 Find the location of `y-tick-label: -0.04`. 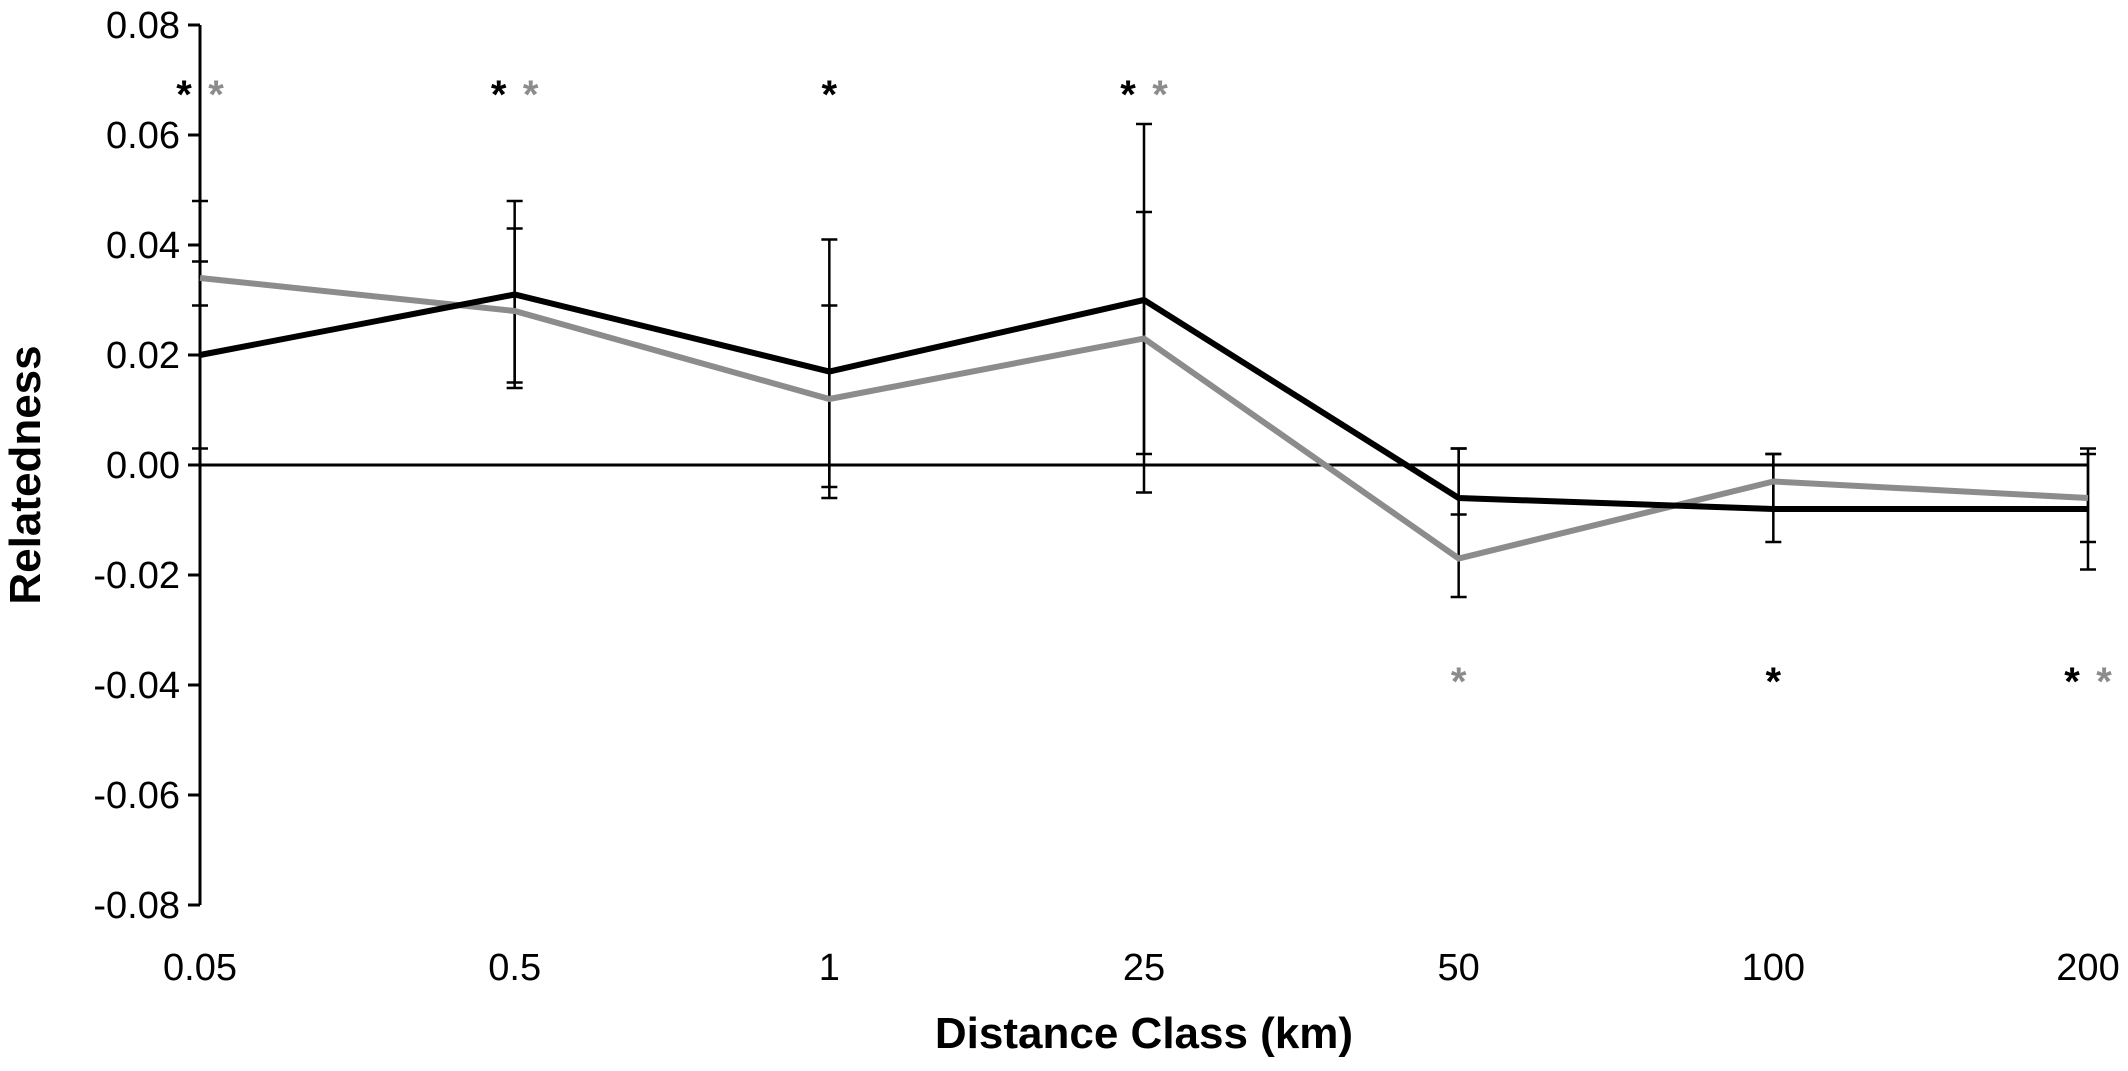

y-tick-label: -0.04 is located at coordinates (136, 686).